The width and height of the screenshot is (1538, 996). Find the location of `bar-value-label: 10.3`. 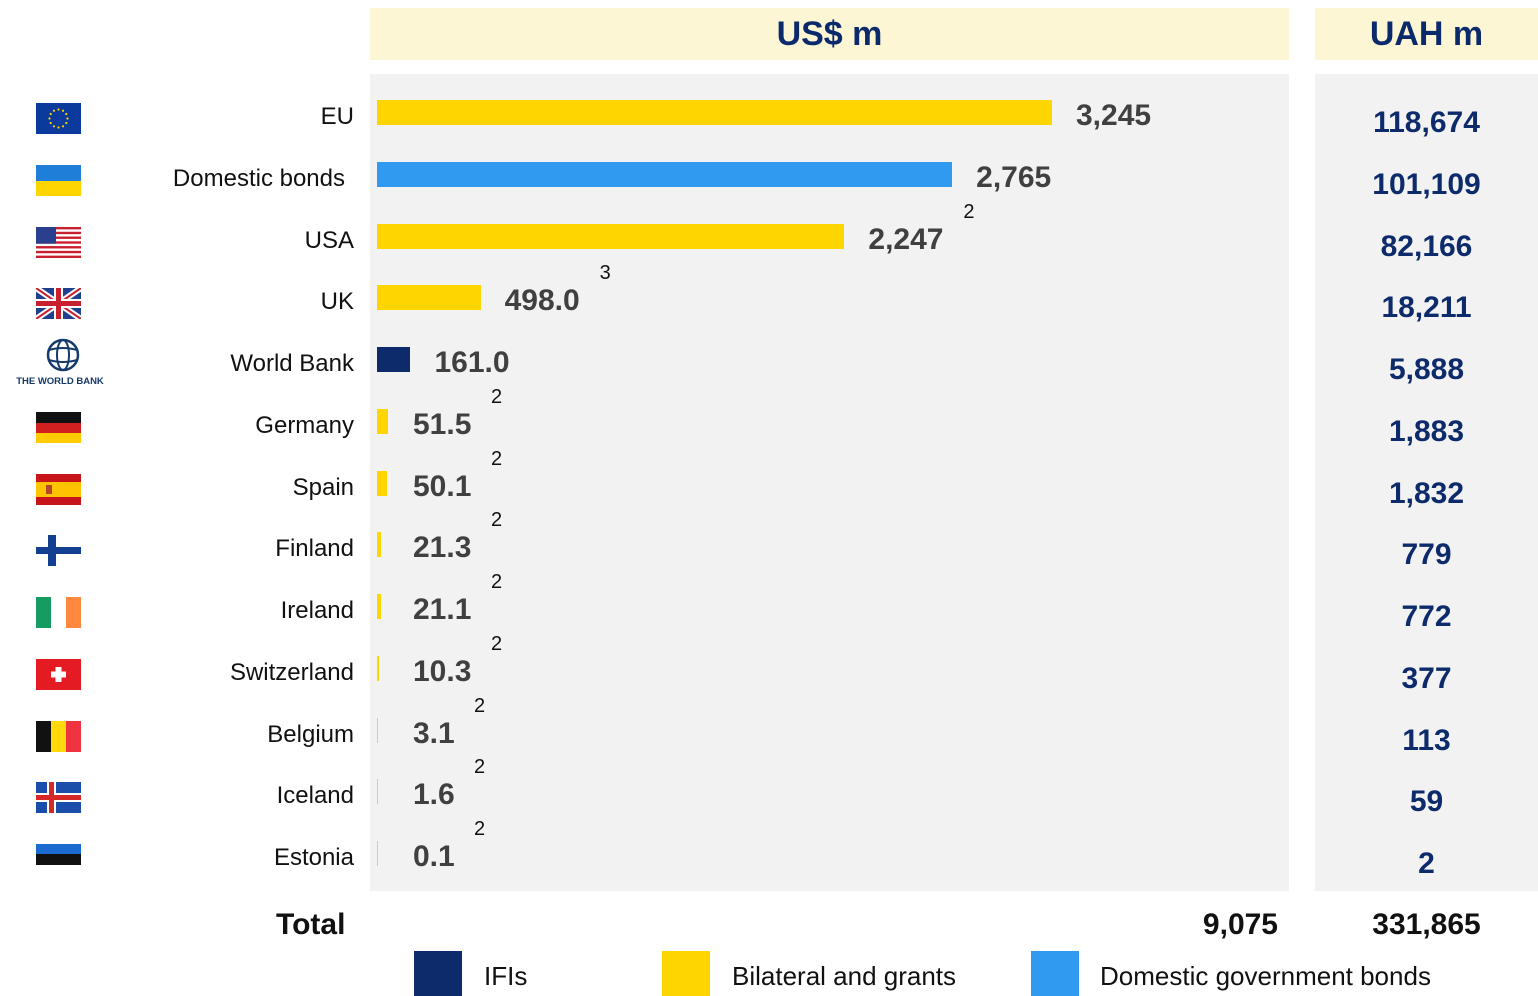

bar-value-label: 10.3 is located at coordinates (442, 671).